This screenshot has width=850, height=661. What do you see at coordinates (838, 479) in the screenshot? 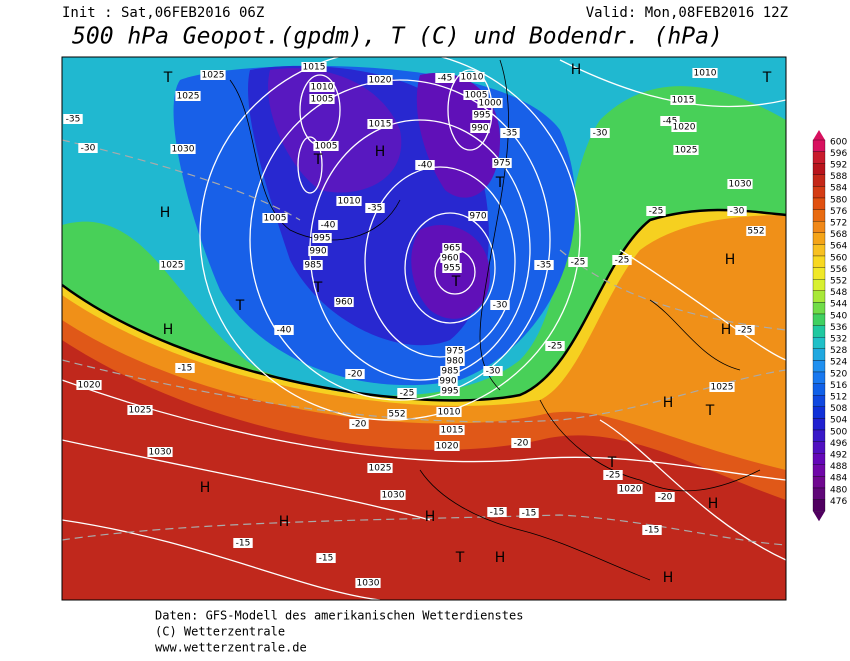
I see `colorbar-label: 484` at bounding box center [838, 479].